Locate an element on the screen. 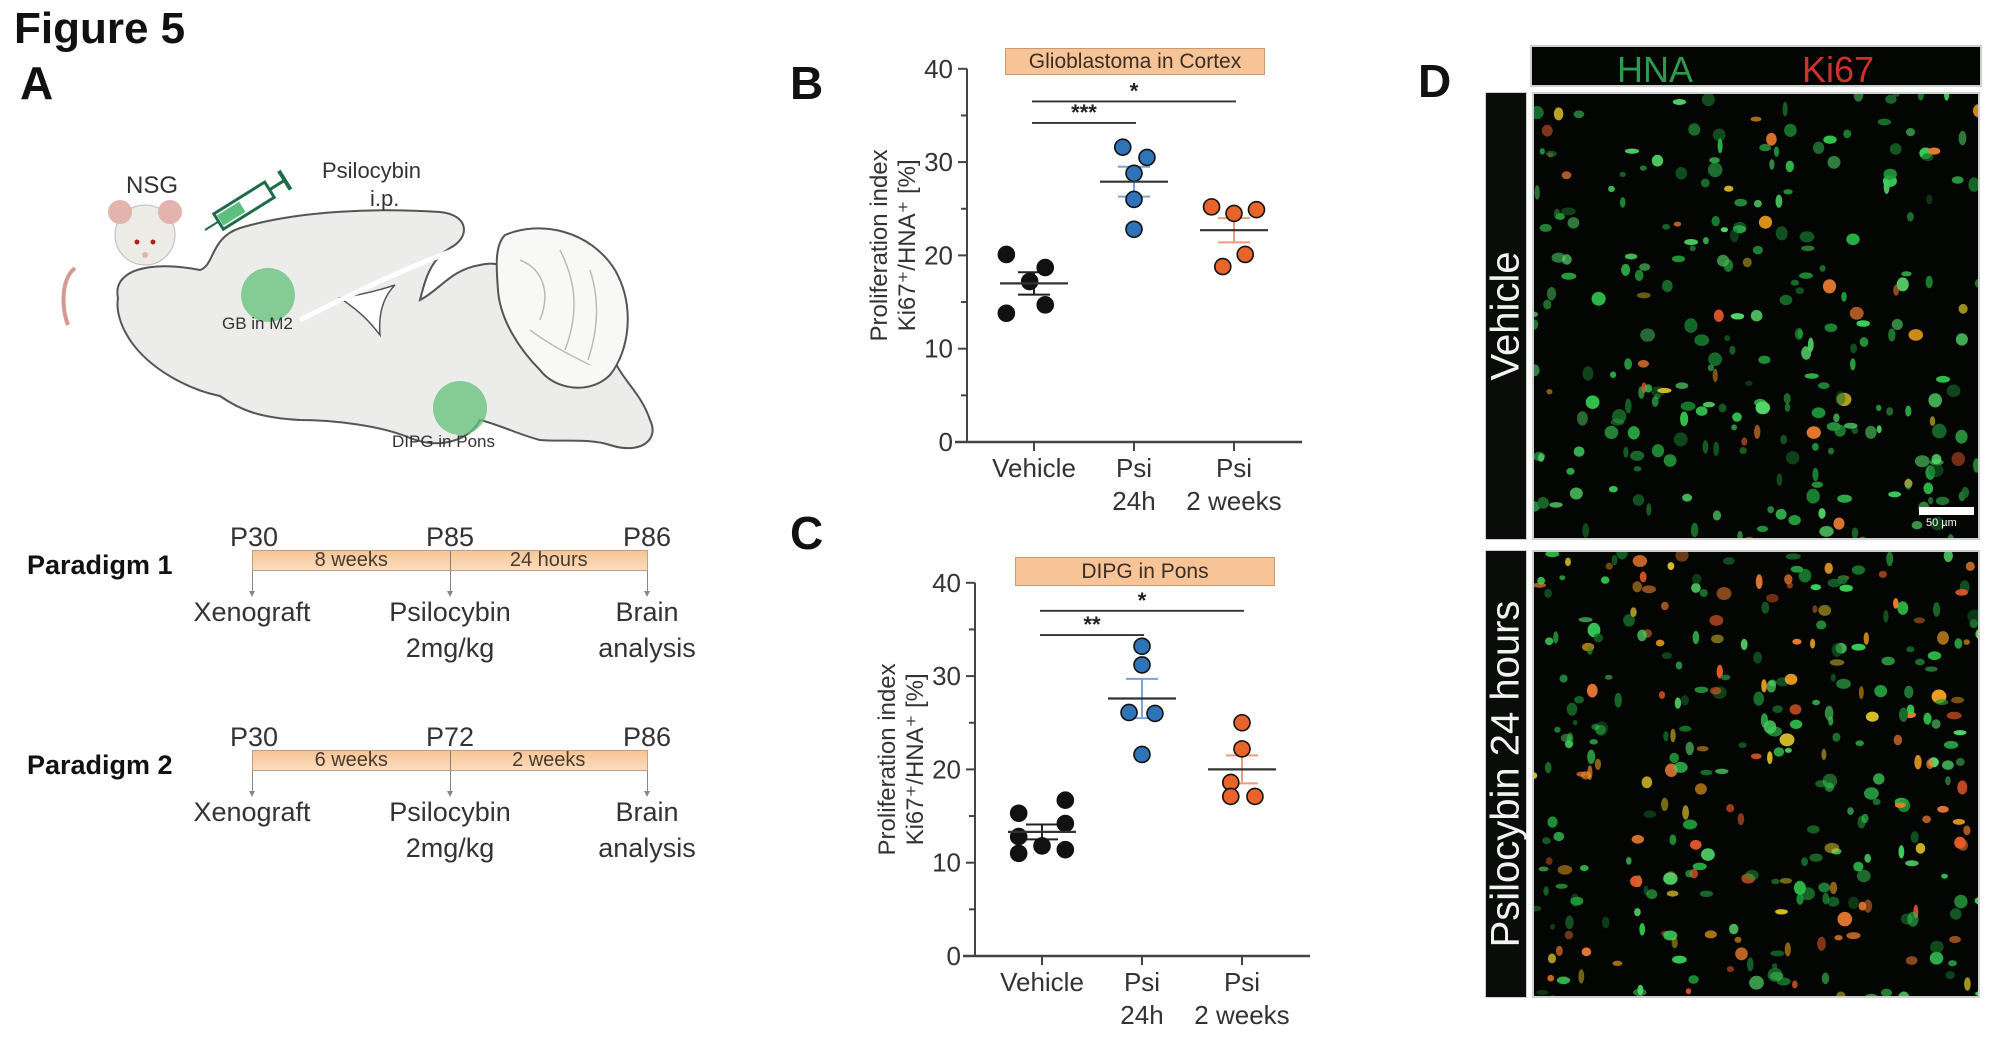 Image resolution: width=2000 pixels, height=1055 pixels. mouse-icon is located at coordinates (121, 263).